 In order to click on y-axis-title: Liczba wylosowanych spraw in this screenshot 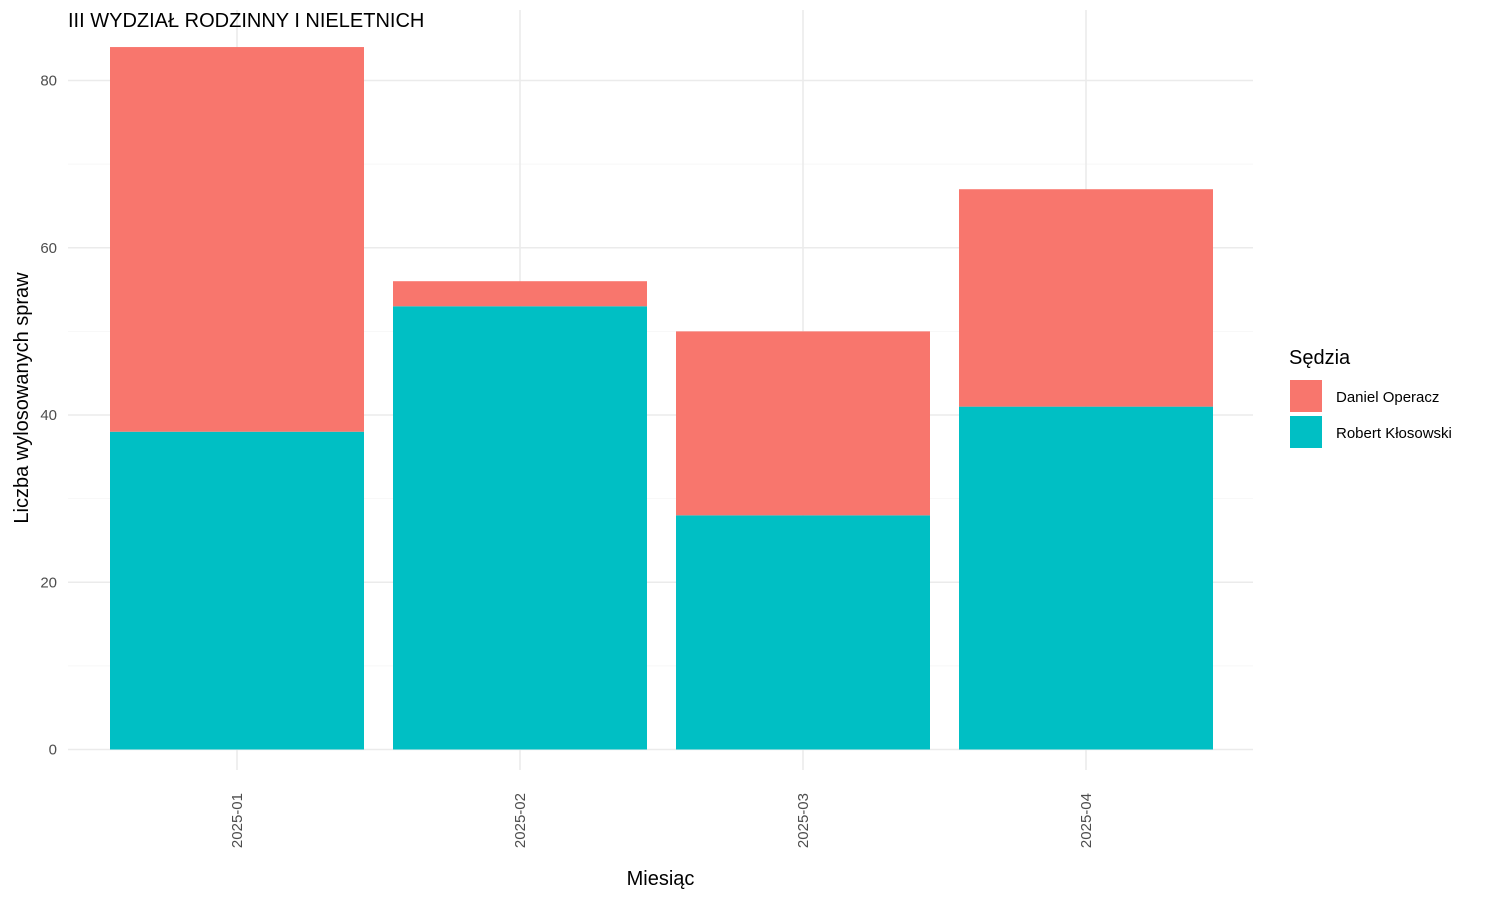, I will do `click(22, 398)`.